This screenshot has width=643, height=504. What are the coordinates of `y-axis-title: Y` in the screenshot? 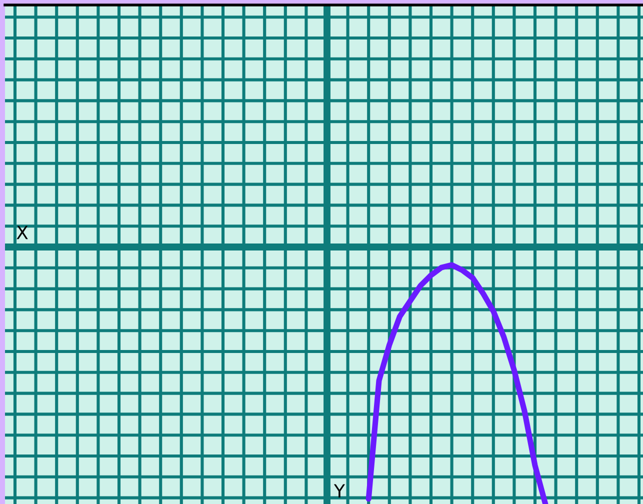 It's located at (340, 491).